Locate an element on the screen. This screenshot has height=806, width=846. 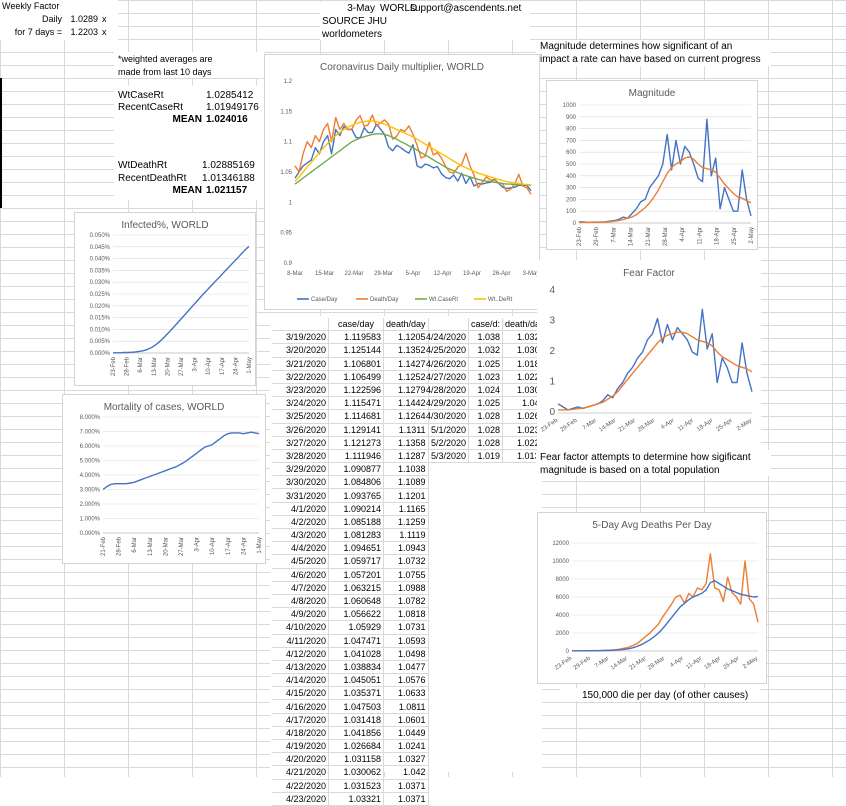
cell-death: 1.1165 is located at coordinates (406, 509).